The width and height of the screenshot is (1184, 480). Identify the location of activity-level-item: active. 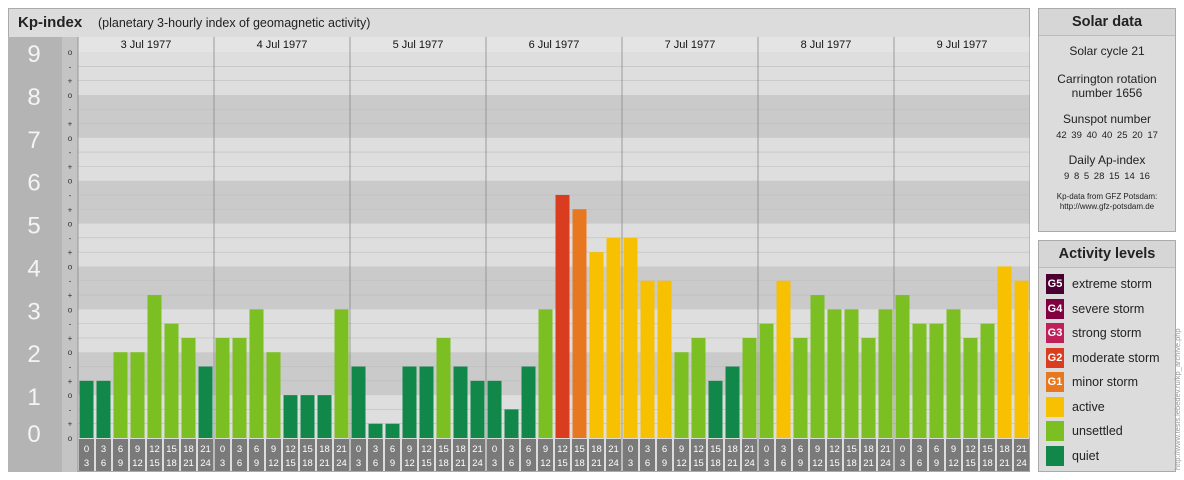
(1075, 406).